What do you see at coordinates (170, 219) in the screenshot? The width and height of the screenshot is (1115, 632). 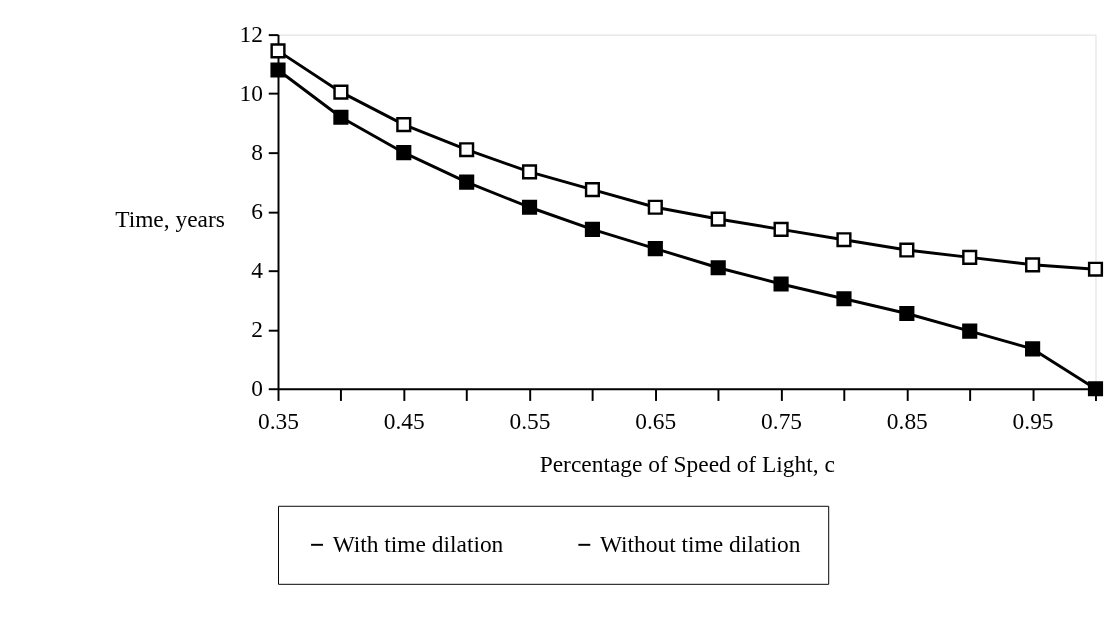 I see `y-axis-title: Time, years` at bounding box center [170, 219].